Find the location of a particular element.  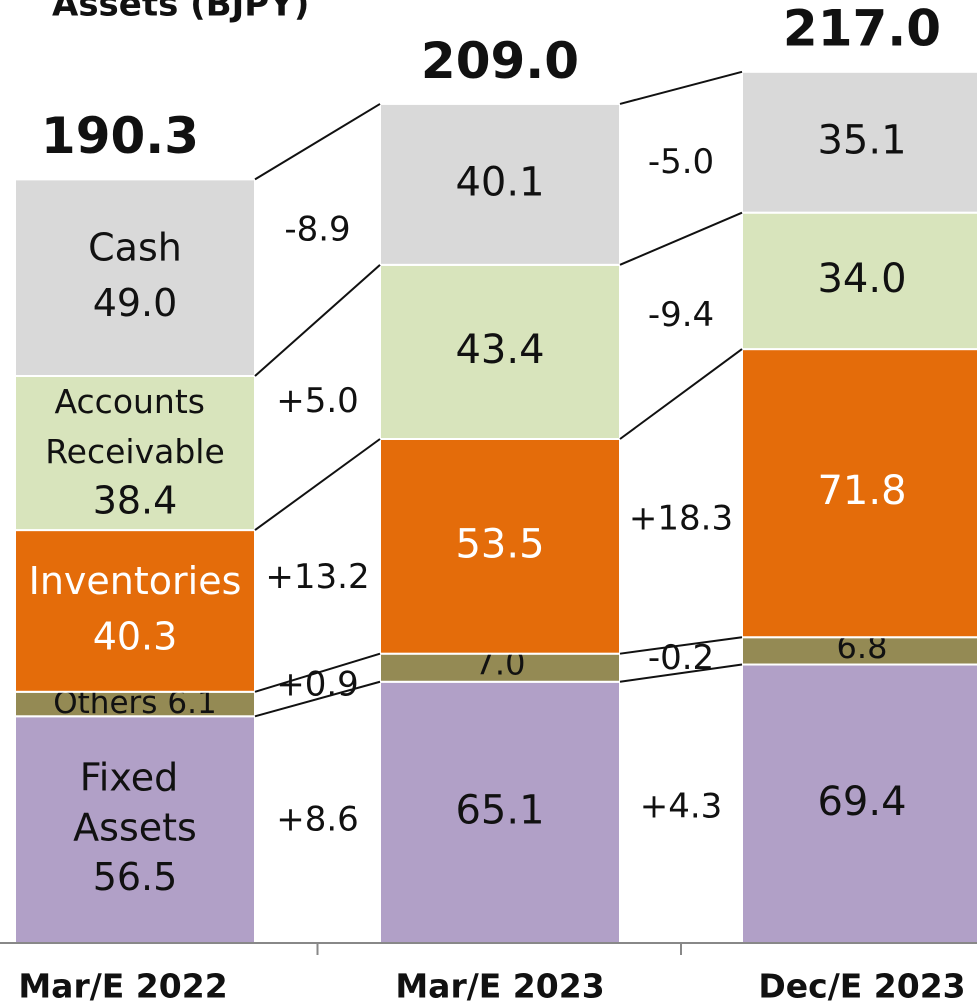

change-label: +8.6 is located at coordinates (317, 820).